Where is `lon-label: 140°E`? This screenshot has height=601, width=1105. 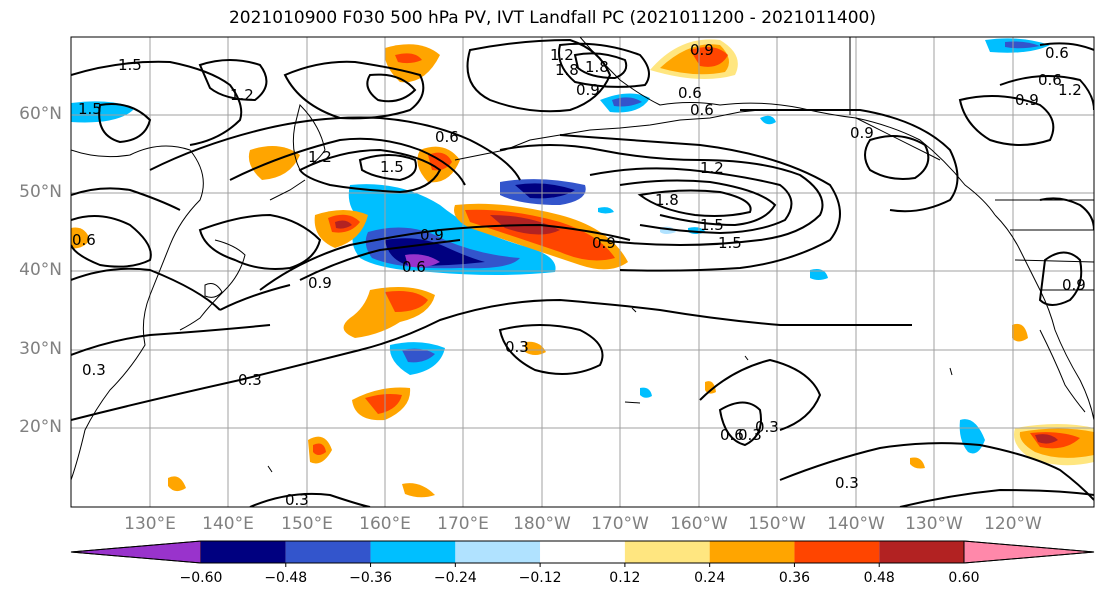
lon-label: 140°E is located at coordinates (228, 524).